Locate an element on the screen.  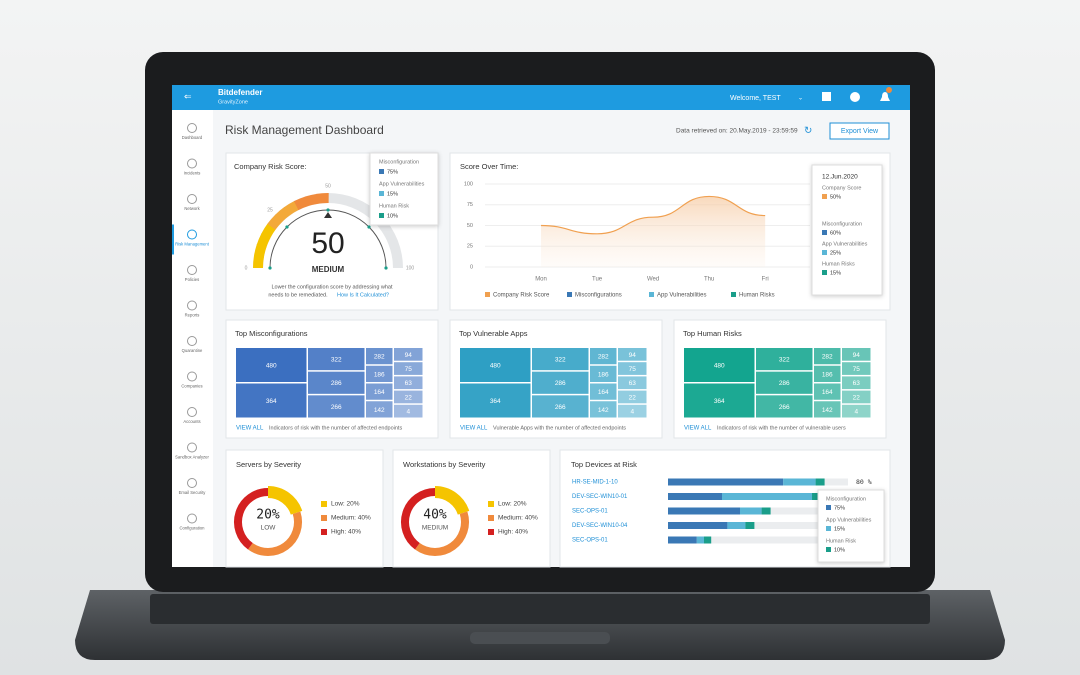
nav-label: Companies is located at coordinates (191, 386).